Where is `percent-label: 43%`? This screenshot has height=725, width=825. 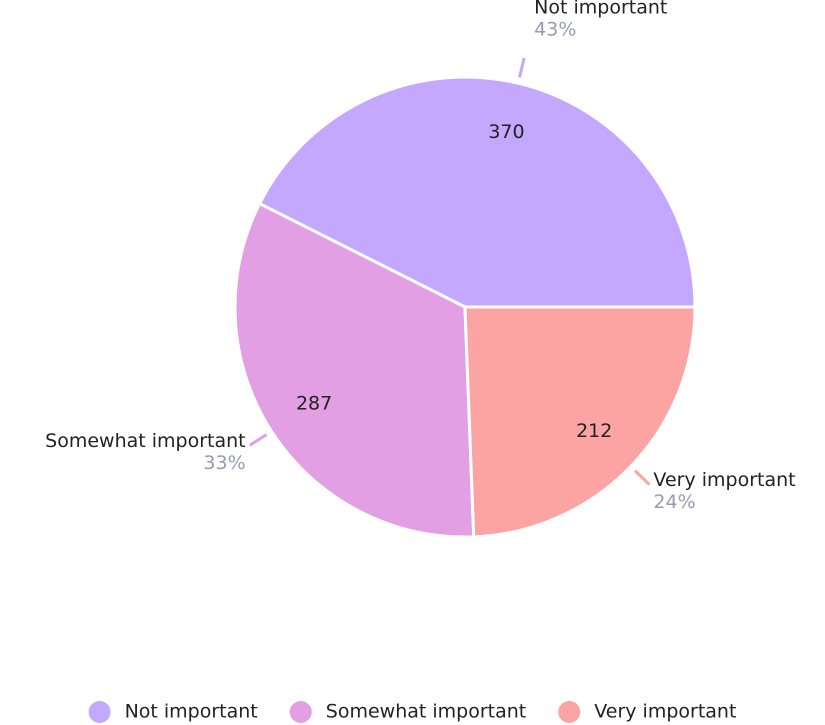 percent-label: 43% is located at coordinates (555, 29).